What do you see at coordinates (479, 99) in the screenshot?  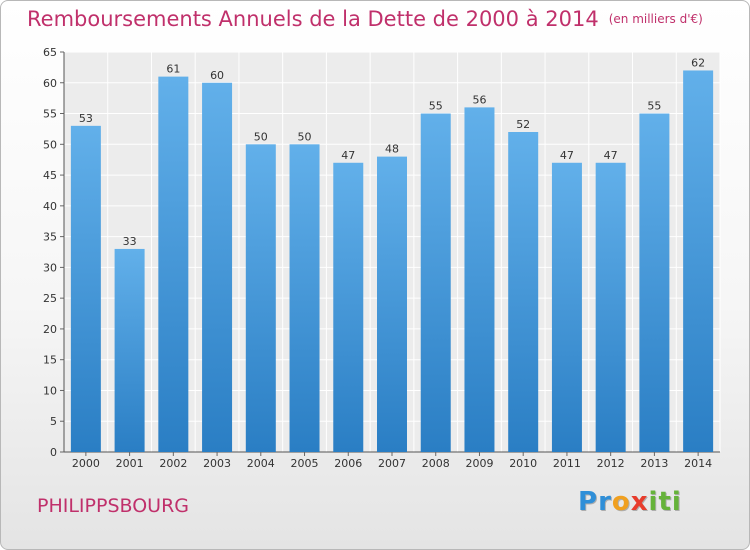 I see `value-label-2009: 56` at bounding box center [479, 99].